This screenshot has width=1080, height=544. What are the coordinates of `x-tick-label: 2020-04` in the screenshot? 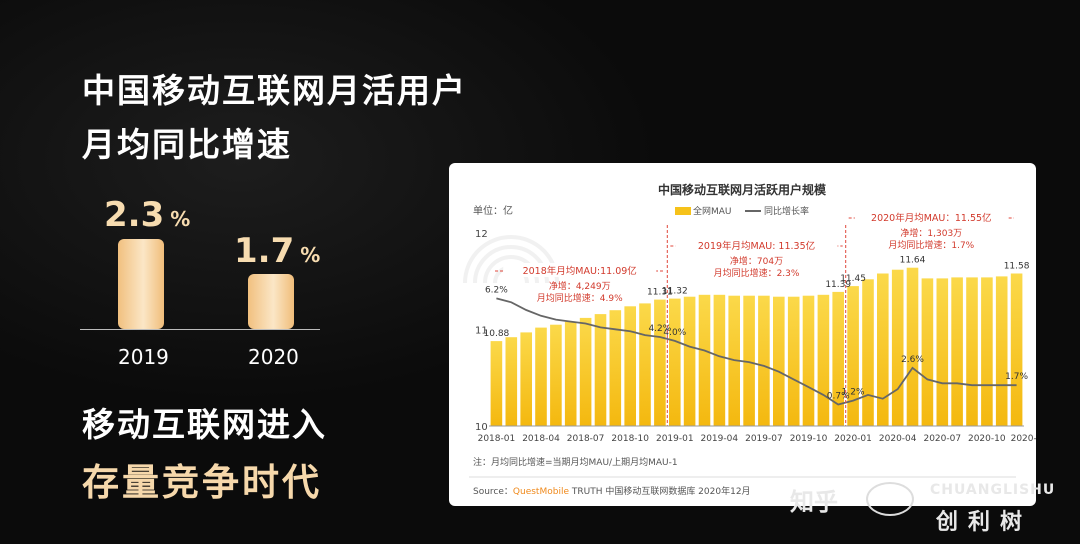 It's located at (898, 439).